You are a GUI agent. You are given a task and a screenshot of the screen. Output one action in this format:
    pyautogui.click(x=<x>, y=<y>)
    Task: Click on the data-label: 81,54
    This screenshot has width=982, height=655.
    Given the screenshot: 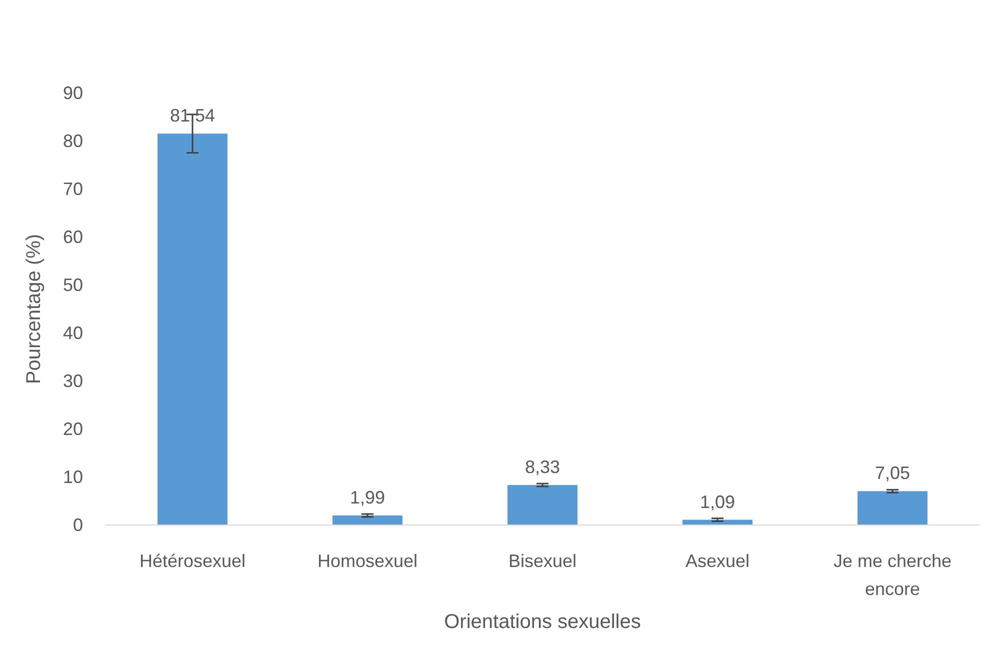 What is the action you would take?
    pyautogui.click(x=193, y=116)
    